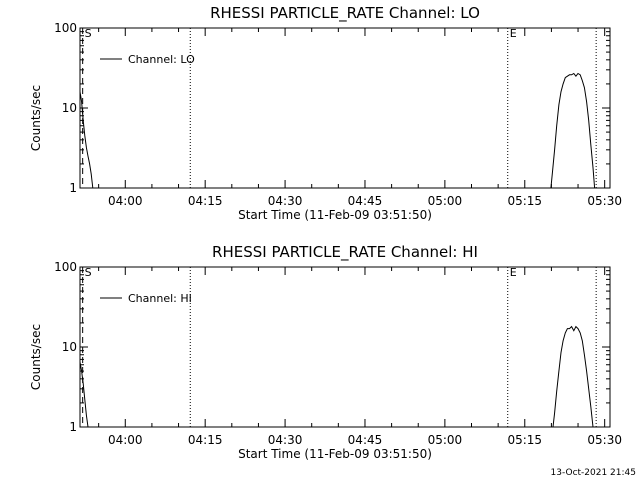 The image size is (640, 480). What do you see at coordinates (160, 298) in the screenshot?
I see `legend-entry: Channel: HI` at bounding box center [160, 298].